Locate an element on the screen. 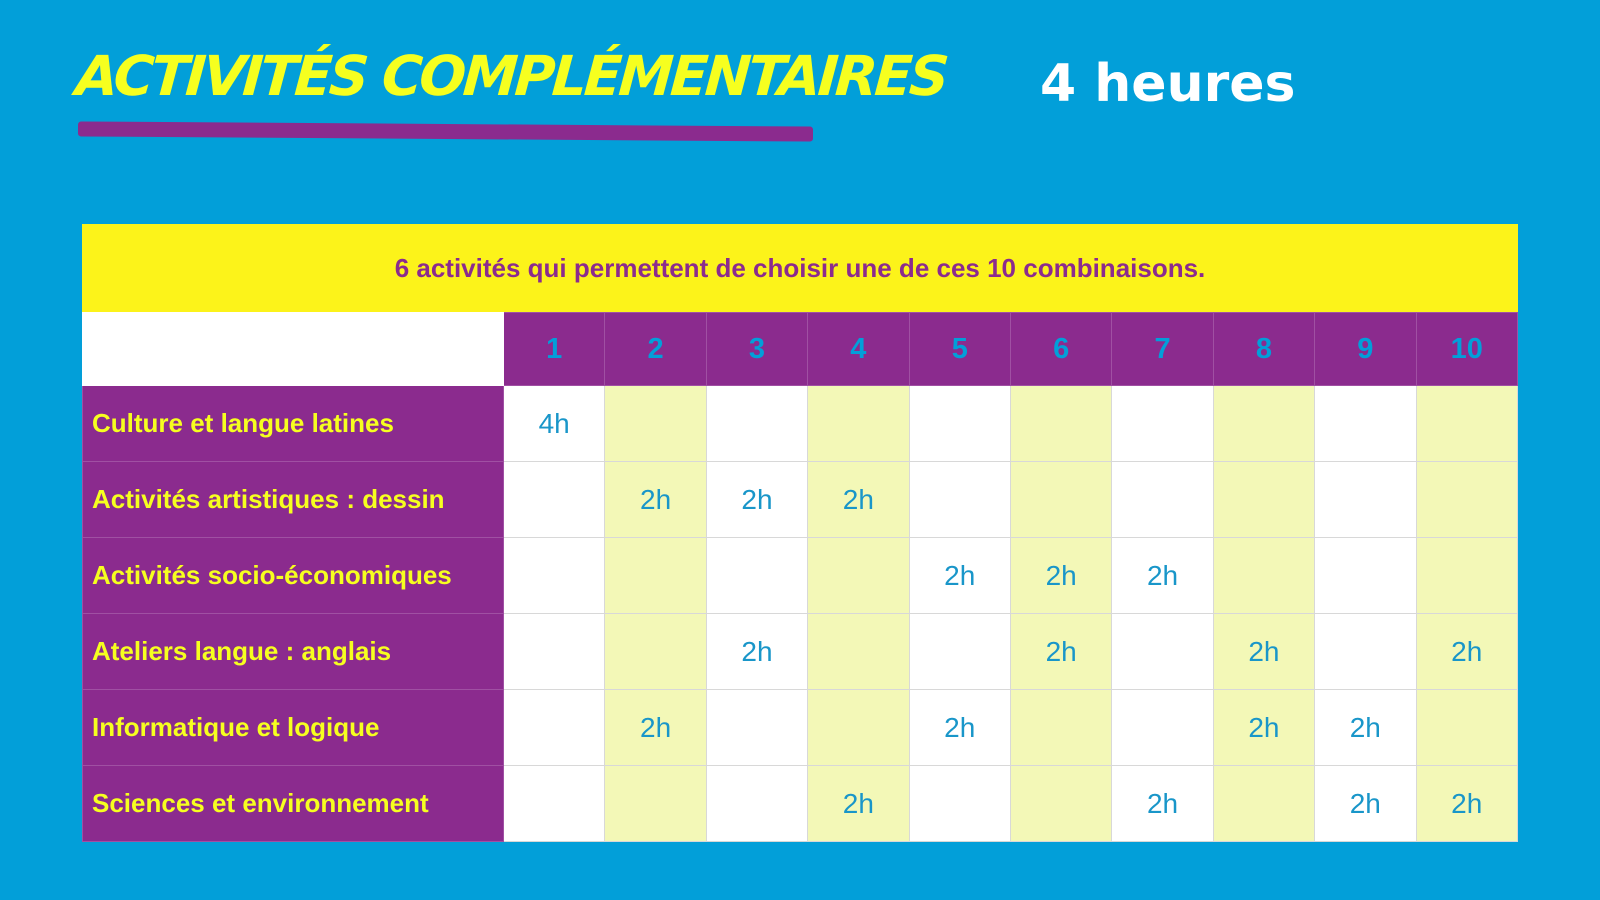  column-header-3: 3 is located at coordinates (757, 349).